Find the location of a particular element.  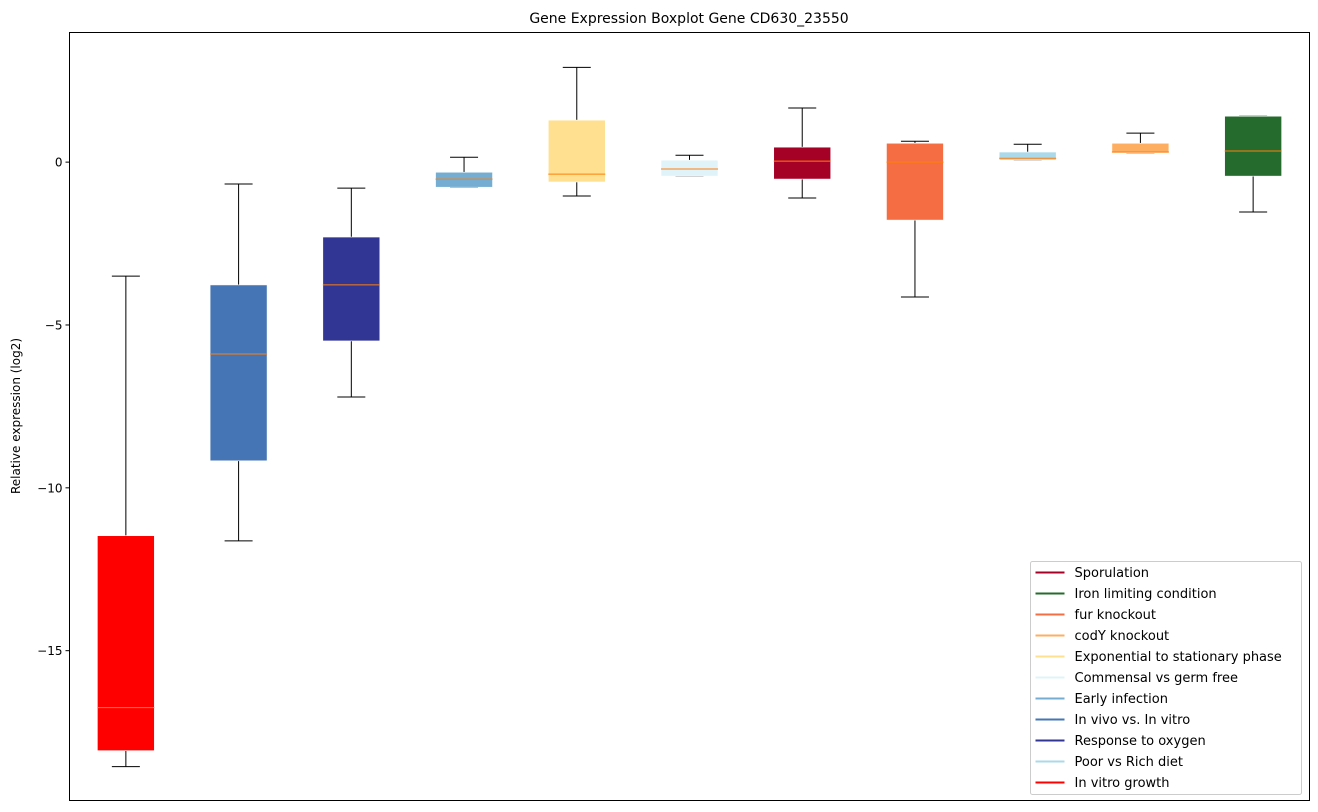

box-in-vitro-growth is located at coordinates (126, 521).